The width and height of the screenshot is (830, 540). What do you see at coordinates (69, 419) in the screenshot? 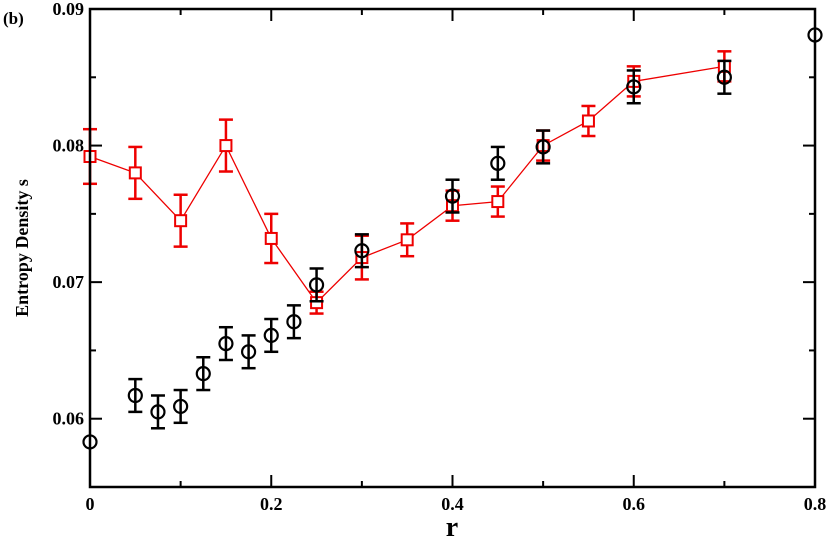
I see `y-tick-label: 0.06` at bounding box center [69, 419].